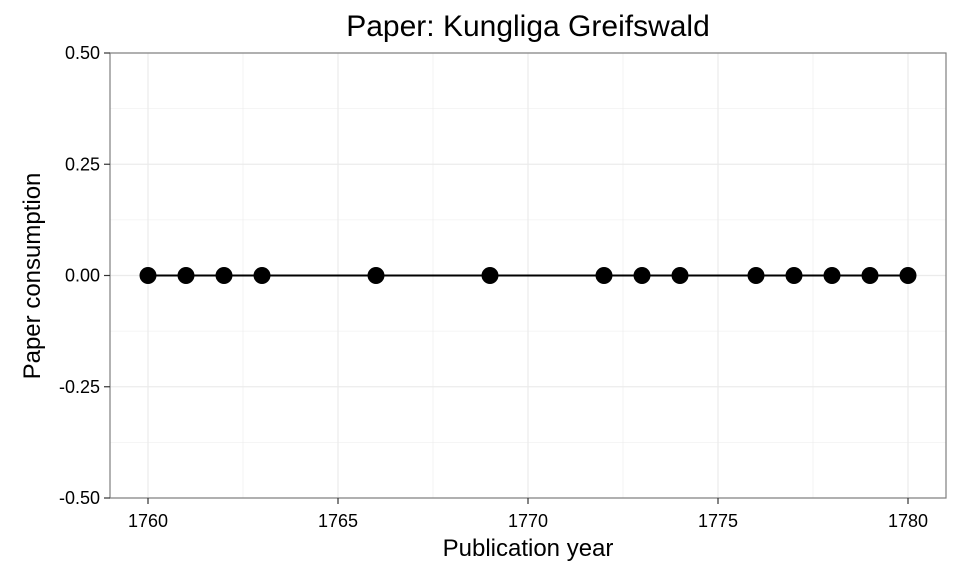 The image size is (960, 576). What do you see at coordinates (32, 276) in the screenshot?
I see `y-axis-label: Paper consumption` at bounding box center [32, 276].